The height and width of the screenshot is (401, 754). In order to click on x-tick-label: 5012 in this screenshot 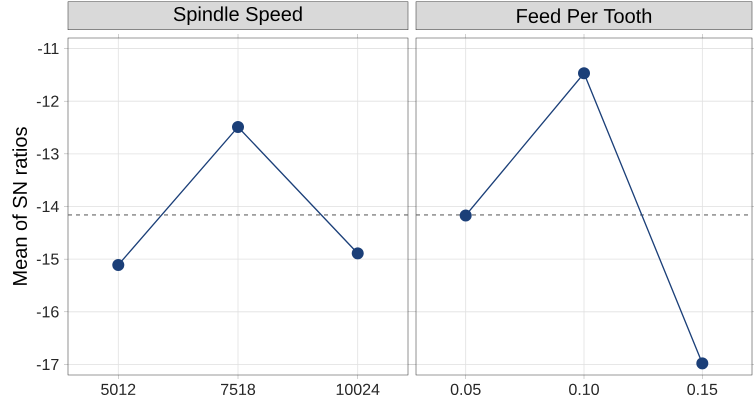, I will do `click(118, 390)`.